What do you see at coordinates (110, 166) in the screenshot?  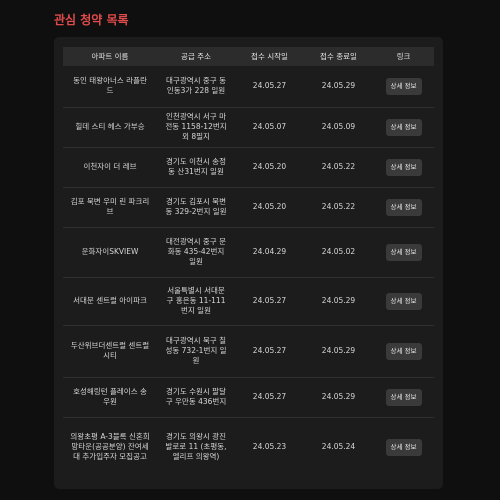 I see `apartment-name: 이천자이 더 레브` at bounding box center [110, 166].